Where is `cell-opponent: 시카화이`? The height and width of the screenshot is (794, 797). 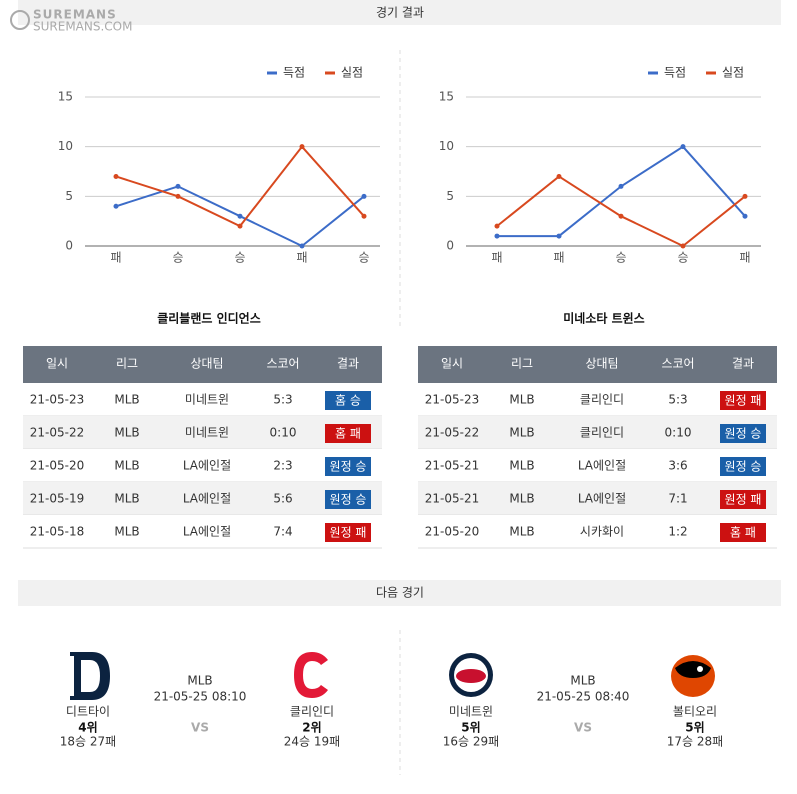
cell-opponent: 시카화이 is located at coordinates (602, 532).